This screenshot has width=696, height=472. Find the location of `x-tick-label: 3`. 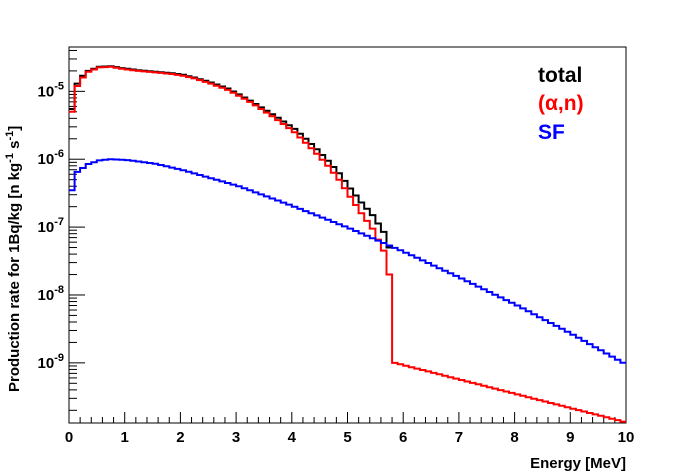

x-tick-label: 3 is located at coordinates (236, 437).